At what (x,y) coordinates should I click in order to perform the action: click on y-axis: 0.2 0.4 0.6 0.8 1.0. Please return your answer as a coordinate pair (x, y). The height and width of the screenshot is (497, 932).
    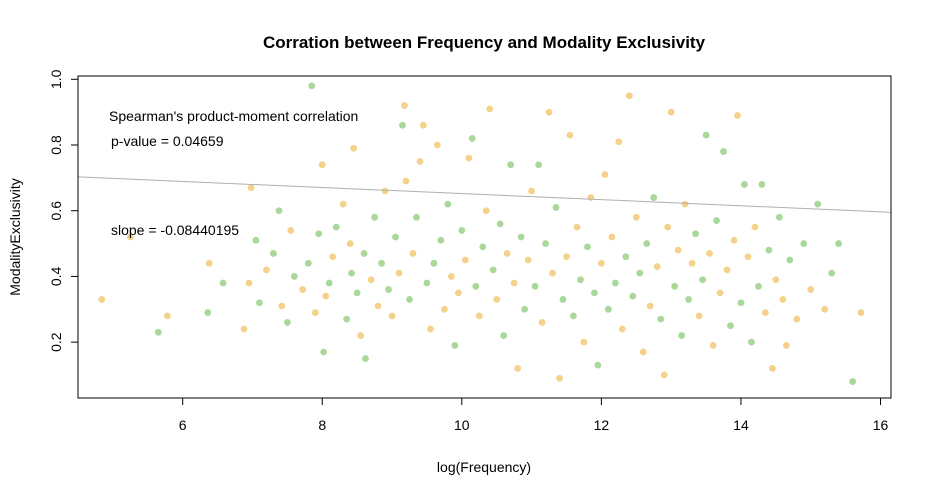
    Looking at the image, I should click on (63, 210).